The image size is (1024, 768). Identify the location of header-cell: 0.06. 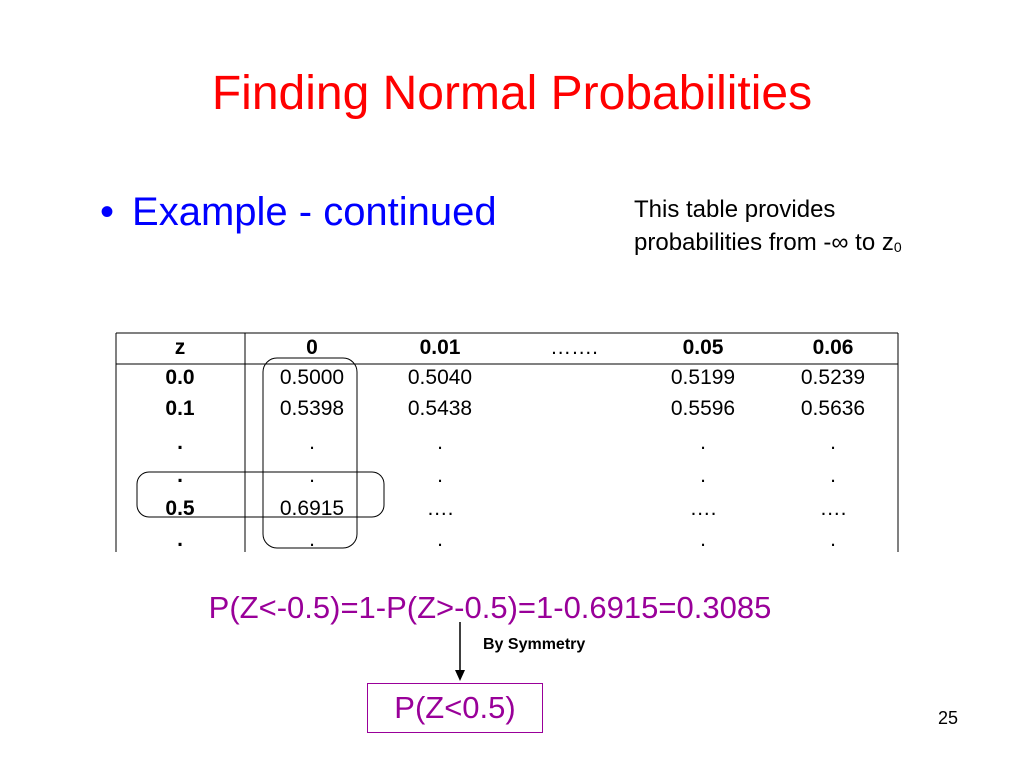
(833, 347).